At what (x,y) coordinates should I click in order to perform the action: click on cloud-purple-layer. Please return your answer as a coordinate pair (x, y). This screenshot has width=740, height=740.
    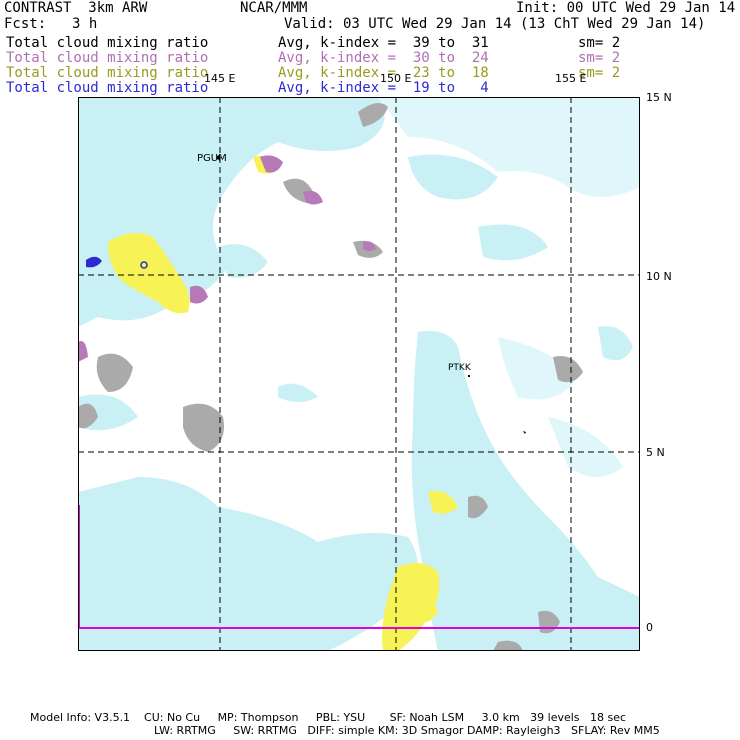
    Looking at the image, I should click on (227, 258).